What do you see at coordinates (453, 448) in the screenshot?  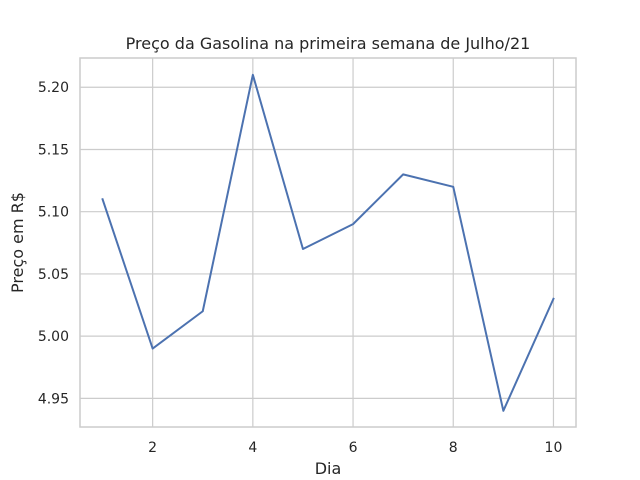 I see `x-tick-label: 8` at bounding box center [453, 448].